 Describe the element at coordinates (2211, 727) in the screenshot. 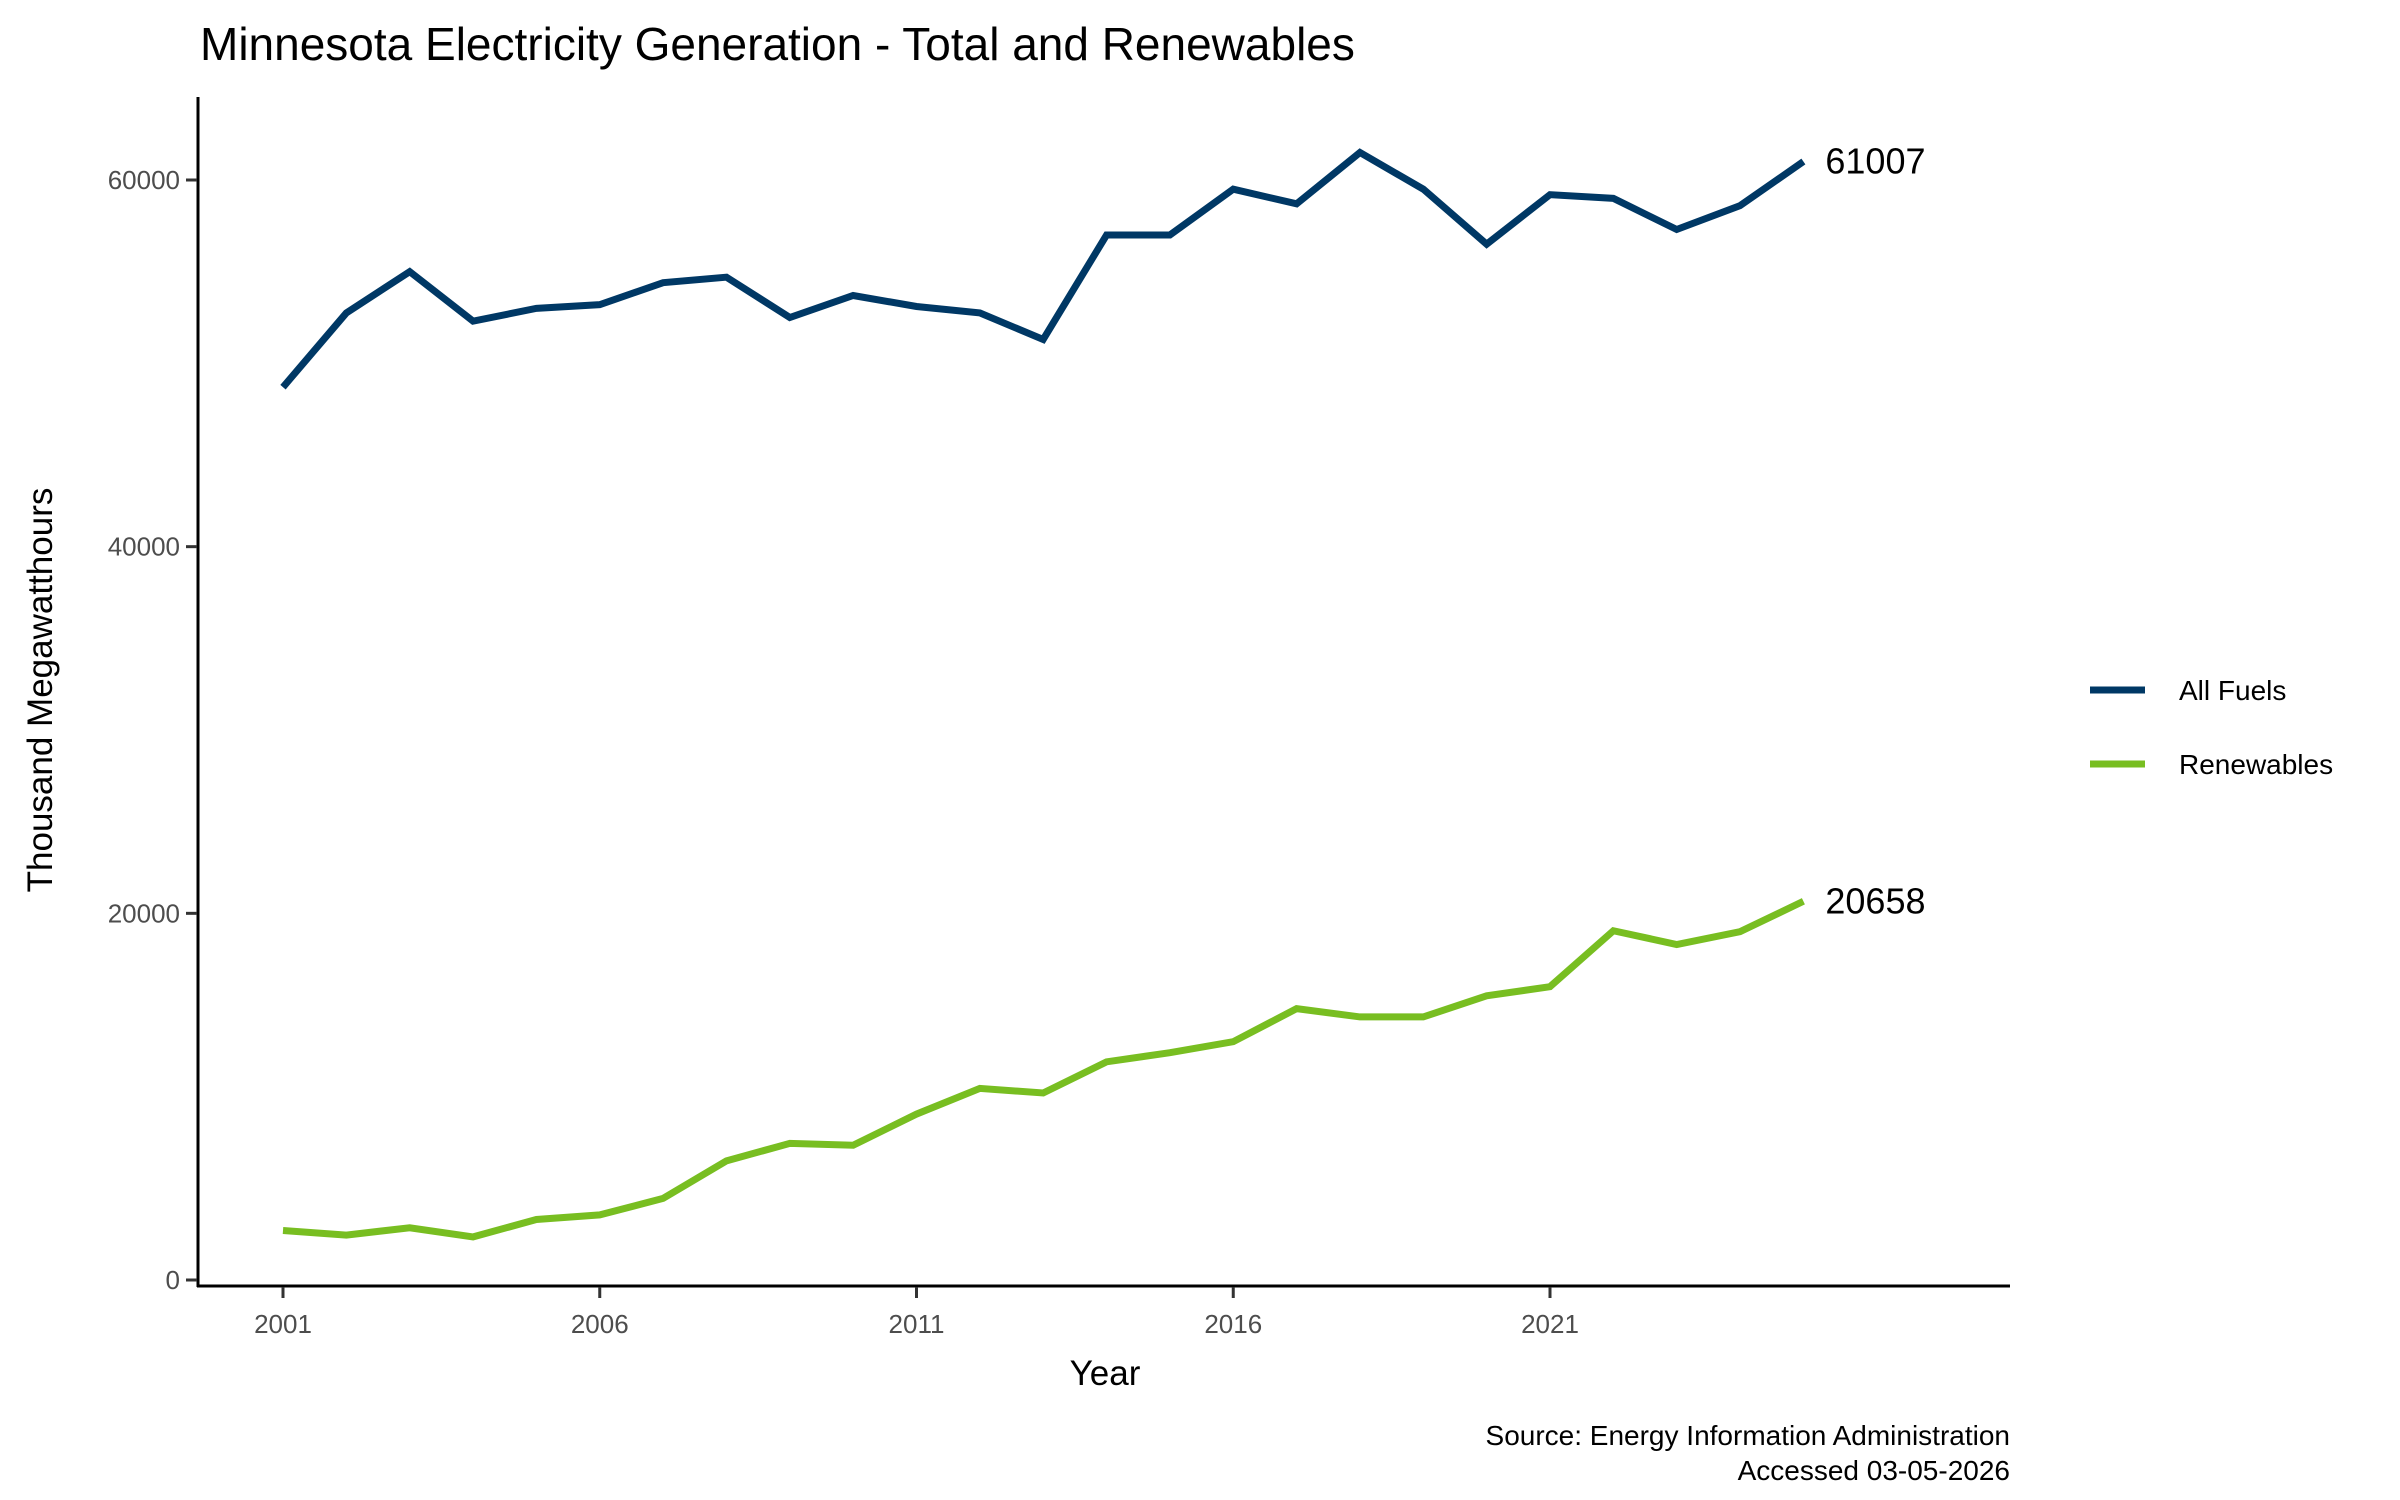

I see `legend: All Fuels Renewables` at that location.